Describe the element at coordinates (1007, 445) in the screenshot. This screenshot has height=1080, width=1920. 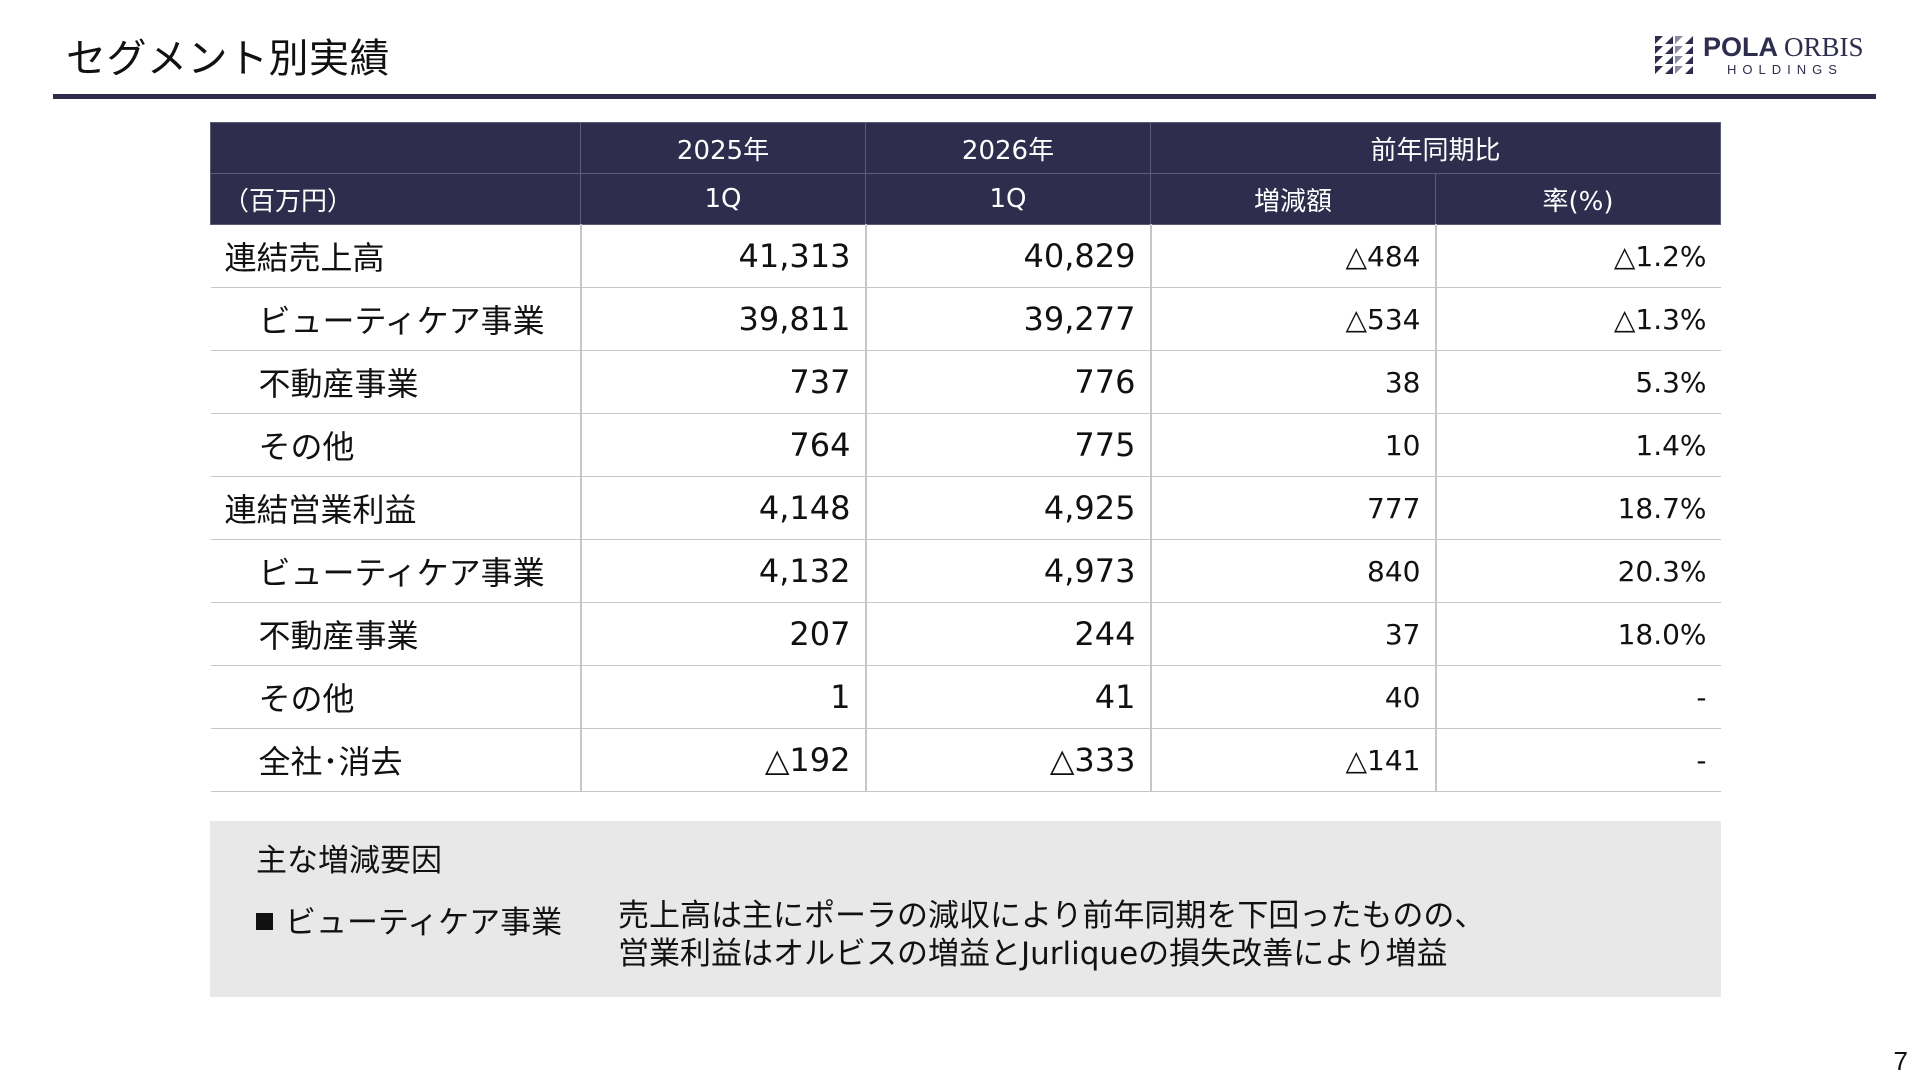
I see `cell-2026: 775` at that location.